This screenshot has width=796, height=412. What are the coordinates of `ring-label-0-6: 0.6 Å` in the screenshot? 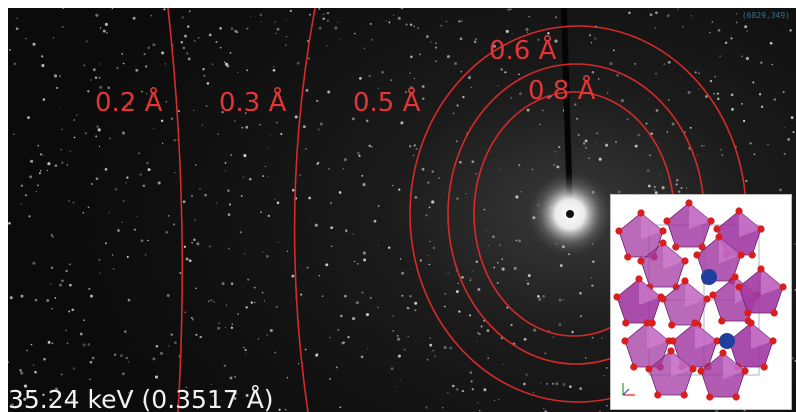 It's located at (523, 51).